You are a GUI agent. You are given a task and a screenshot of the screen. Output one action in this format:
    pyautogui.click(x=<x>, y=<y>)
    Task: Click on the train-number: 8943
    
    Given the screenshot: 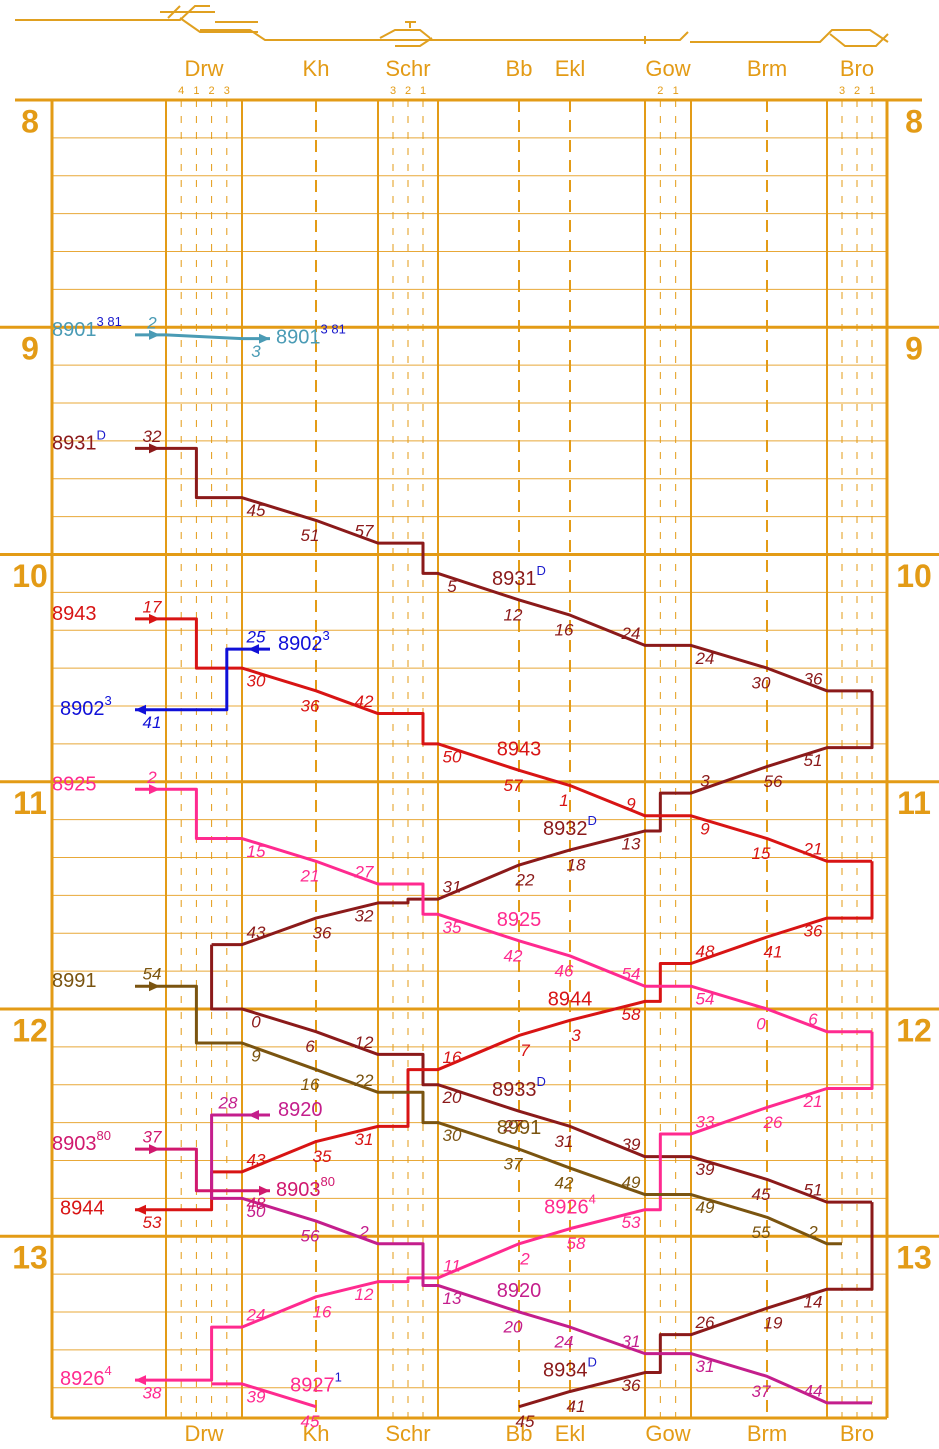 What is the action you would take?
    pyautogui.click(x=74, y=614)
    